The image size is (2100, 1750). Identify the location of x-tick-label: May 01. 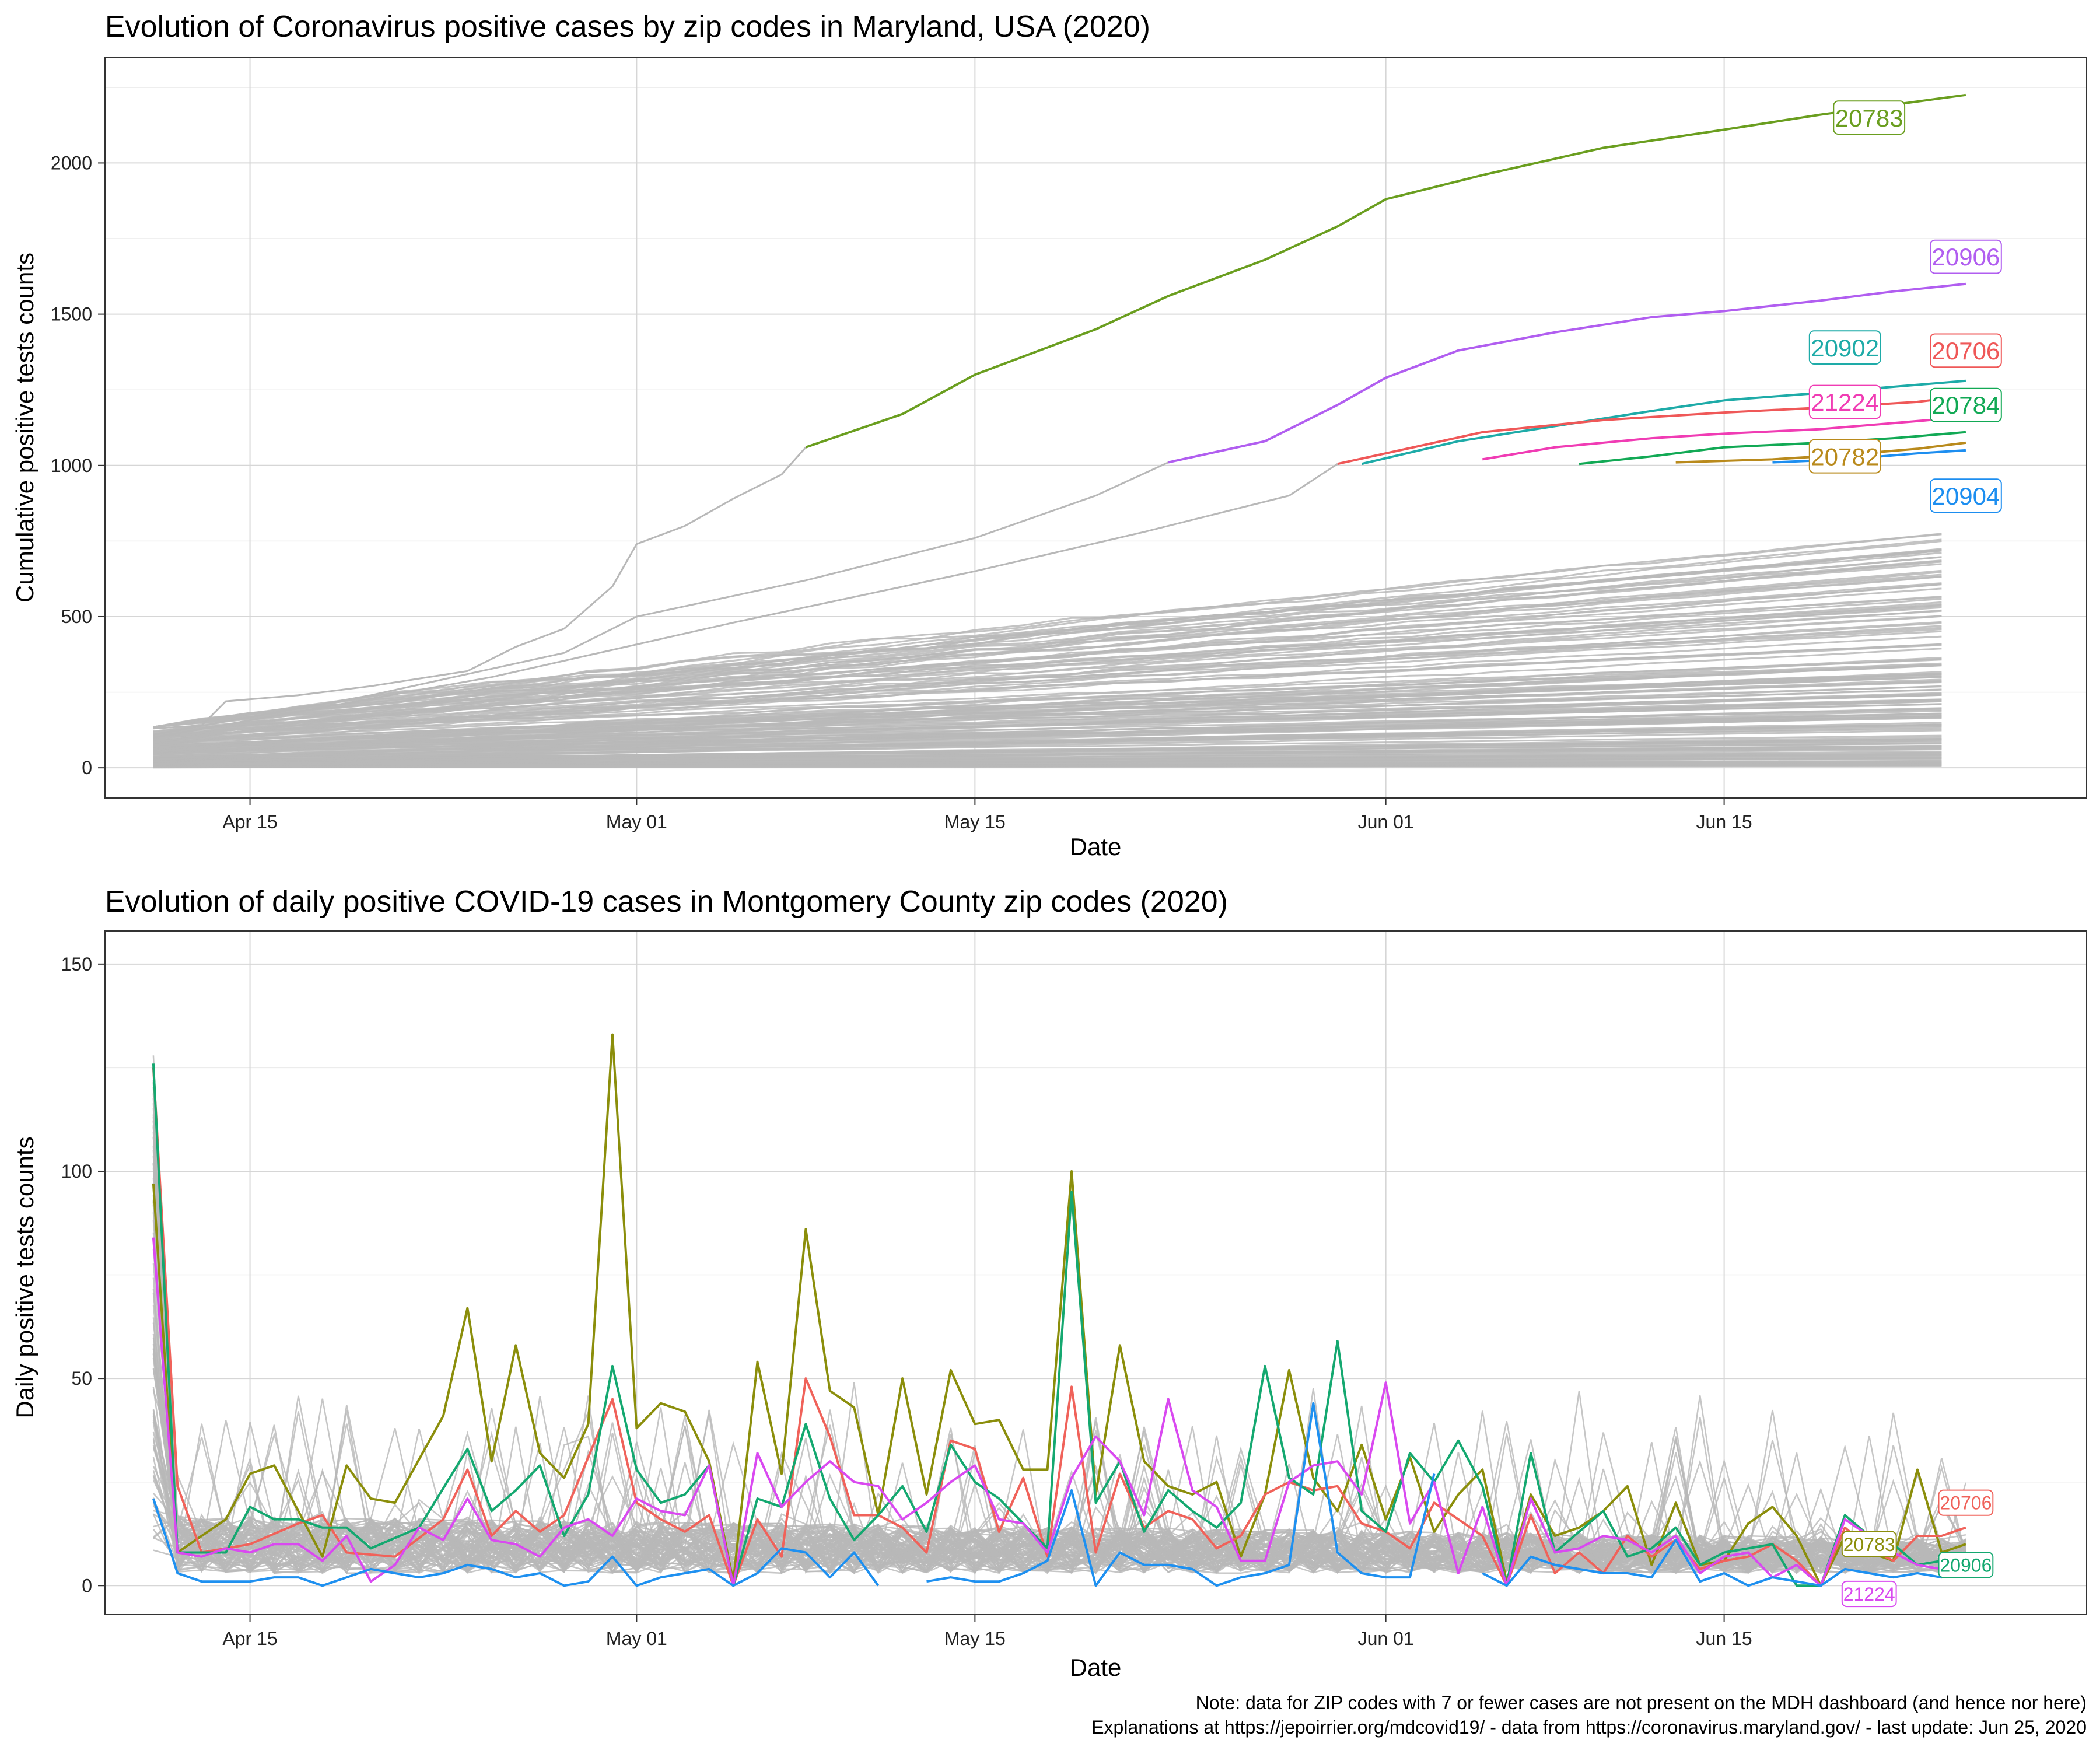
(636, 821).